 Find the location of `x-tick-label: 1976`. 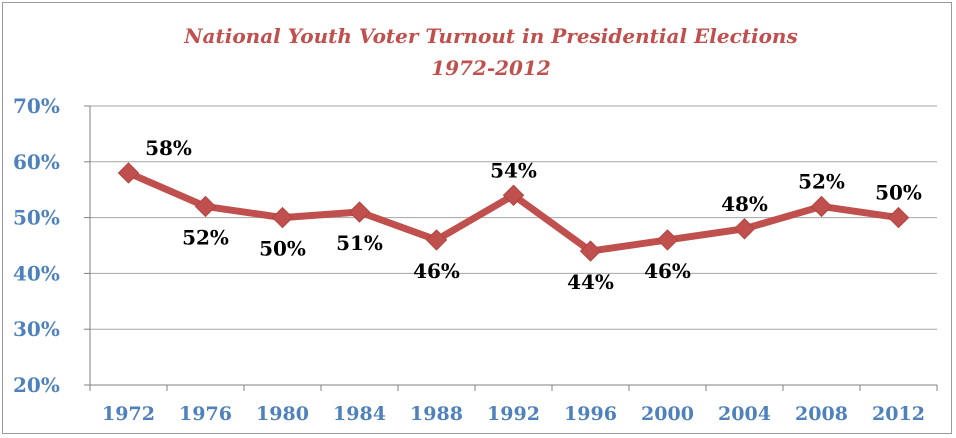

x-tick-label: 1976 is located at coordinates (205, 414).